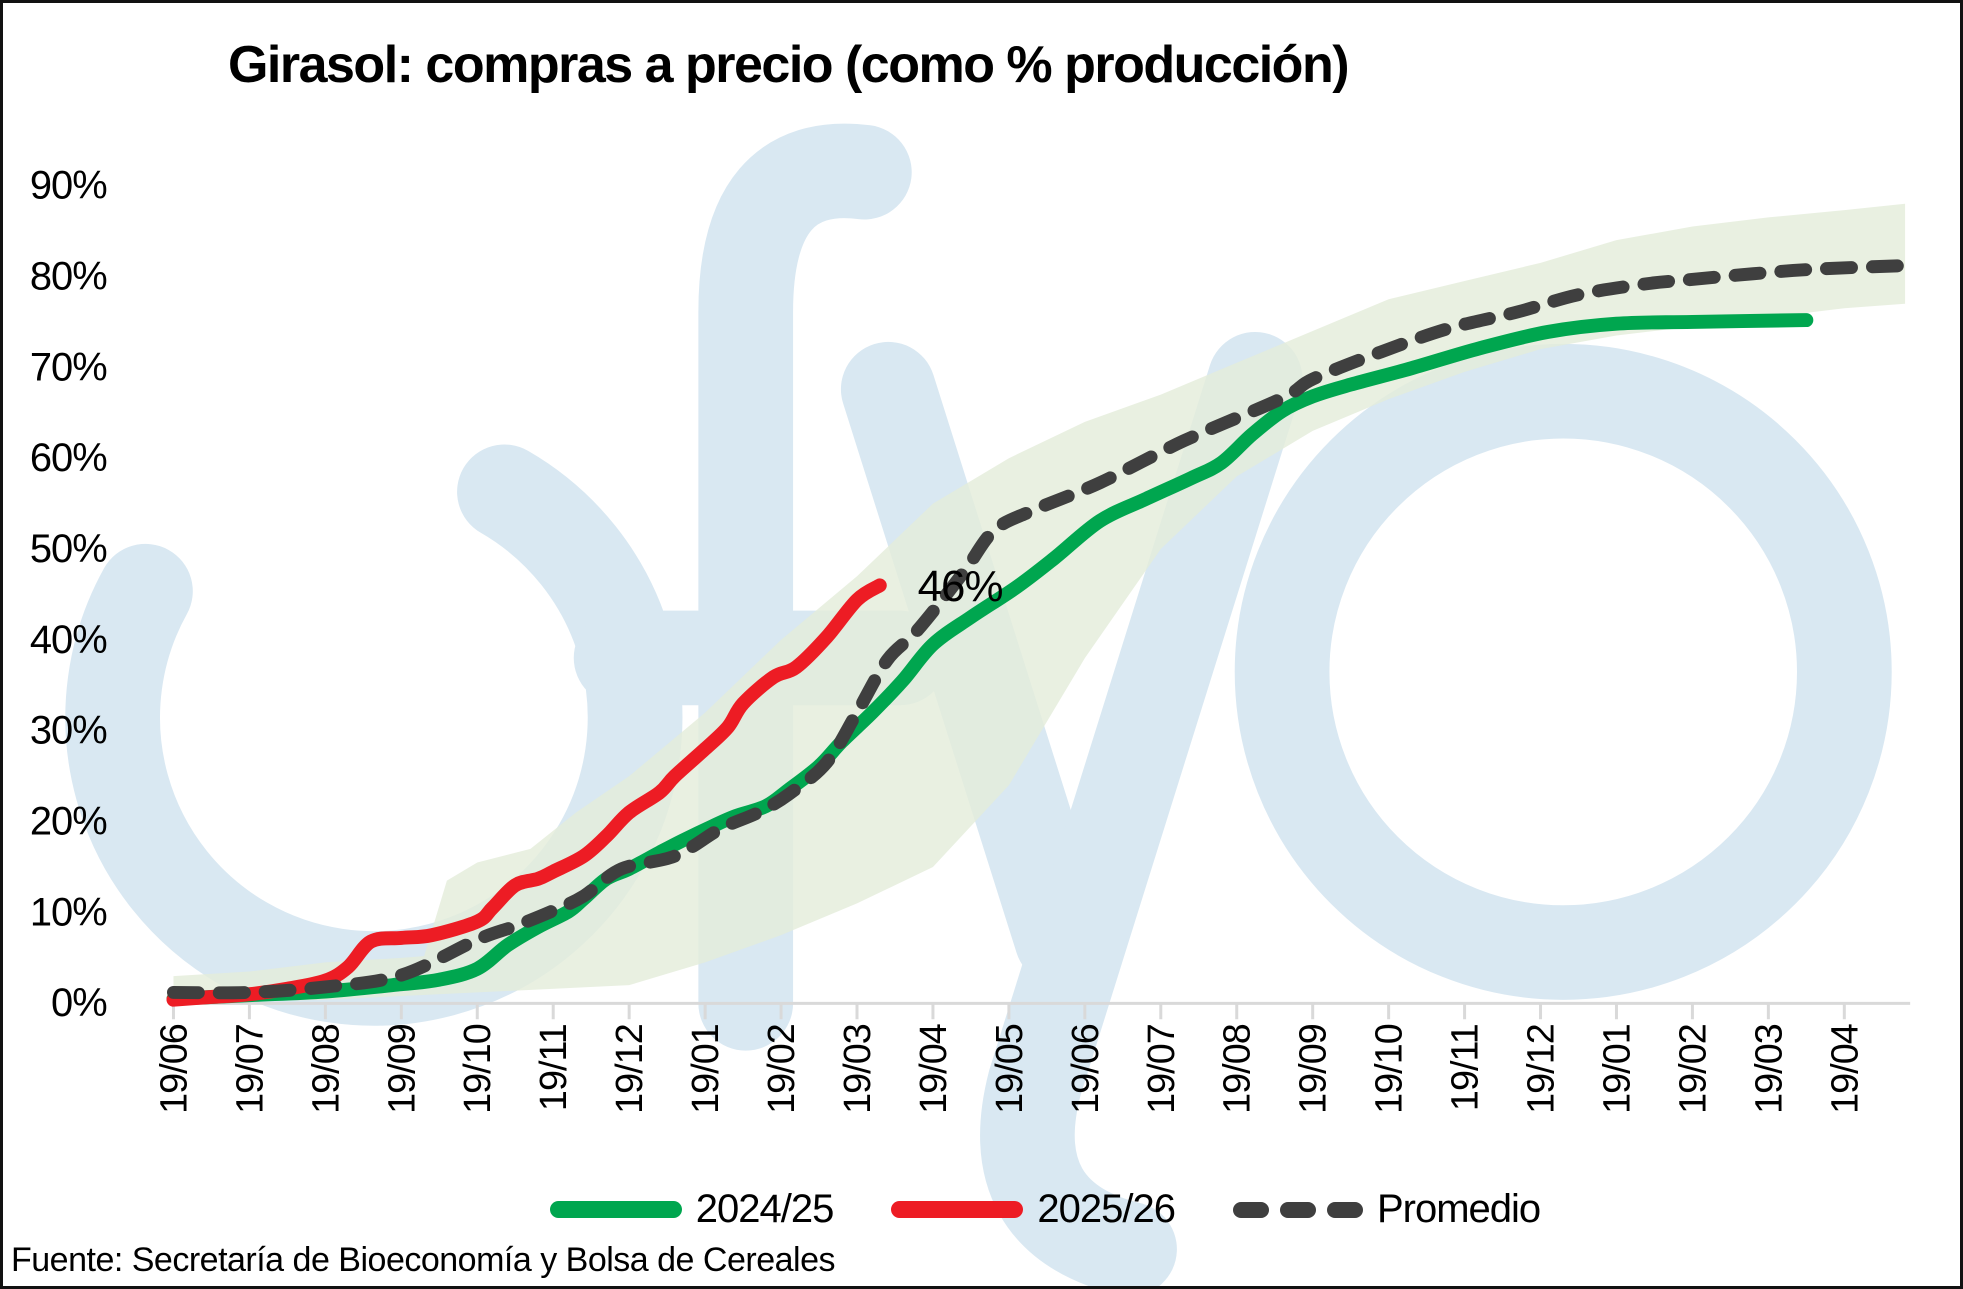  What do you see at coordinates (68, 822) in the screenshot?
I see `y-axis-label: 20%` at bounding box center [68, 822].